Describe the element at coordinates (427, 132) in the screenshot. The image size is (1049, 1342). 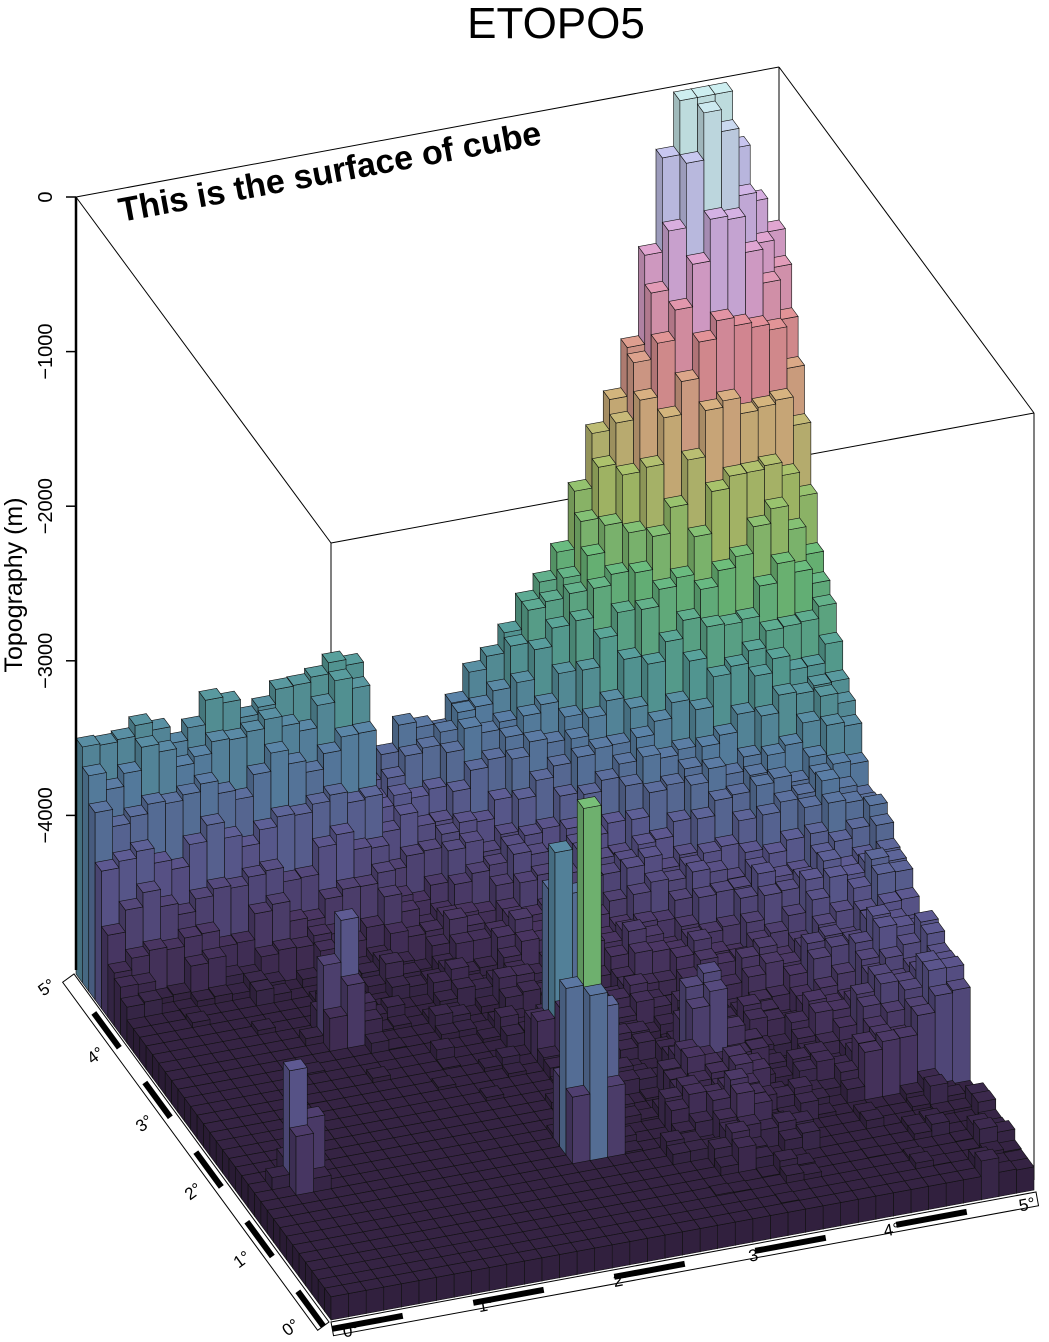
I see `cube-edge-back-top-left` at that location.